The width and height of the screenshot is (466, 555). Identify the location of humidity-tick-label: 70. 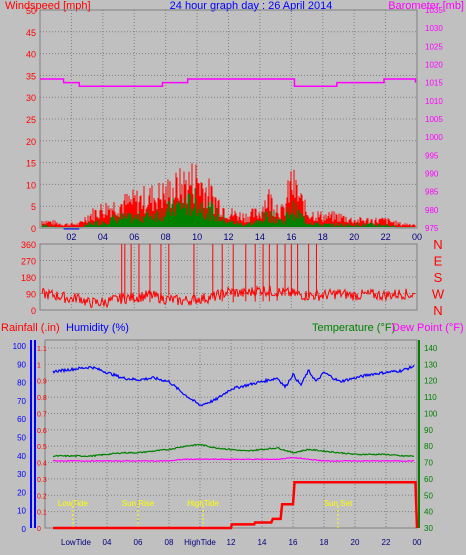
(21, 401).